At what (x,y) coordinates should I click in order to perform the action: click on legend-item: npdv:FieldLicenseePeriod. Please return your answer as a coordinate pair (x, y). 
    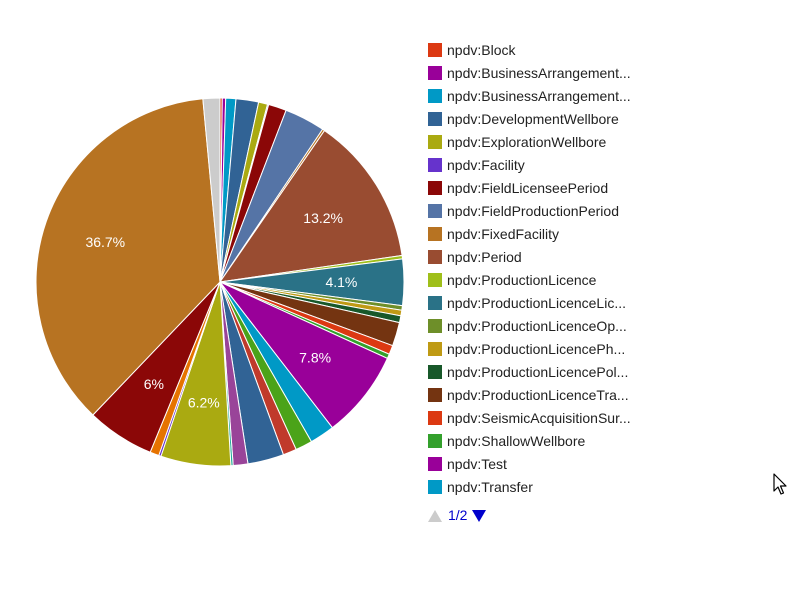
    Looking at the image, I should click on (573, 189).